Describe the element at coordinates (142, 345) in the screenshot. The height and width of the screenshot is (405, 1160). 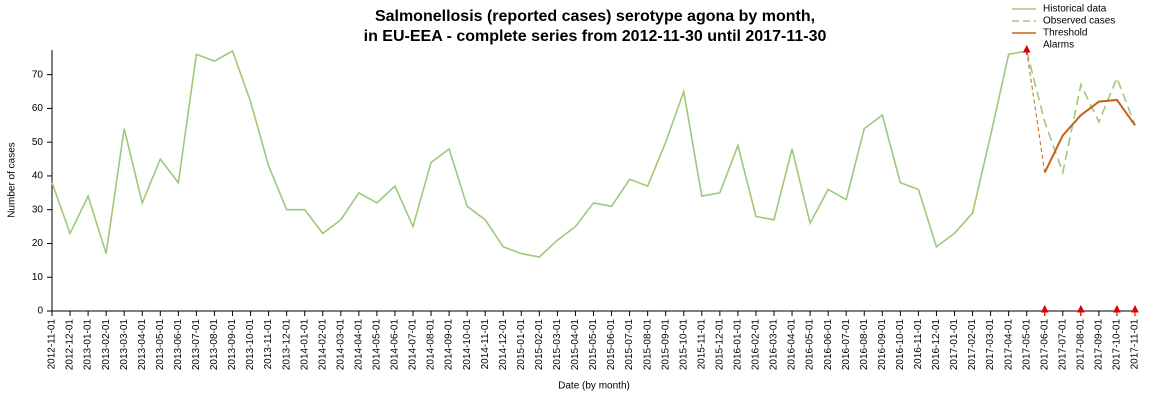
I see `x-tick-label: 2013-04-01` at that location.